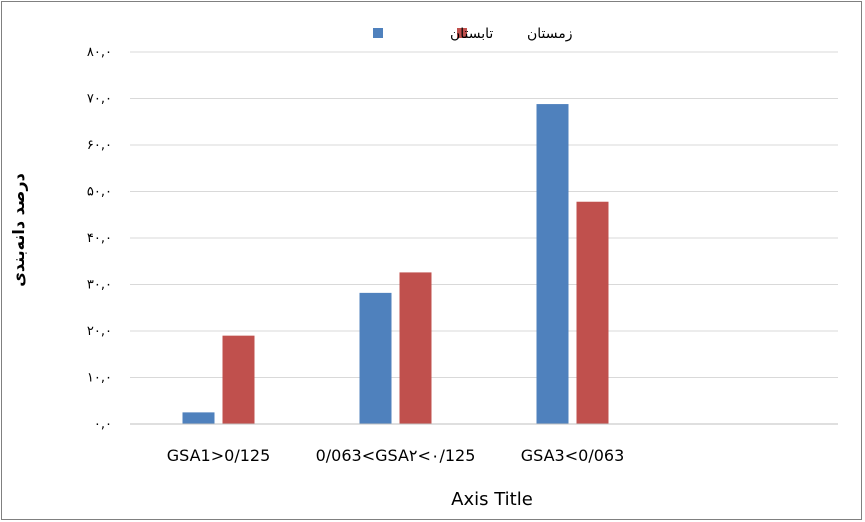 Image resolution: width=865 pixels, height=522 pixels. I want to click on x-category-label: 0/063<GSA۲<۰/125, so click(396, 455).